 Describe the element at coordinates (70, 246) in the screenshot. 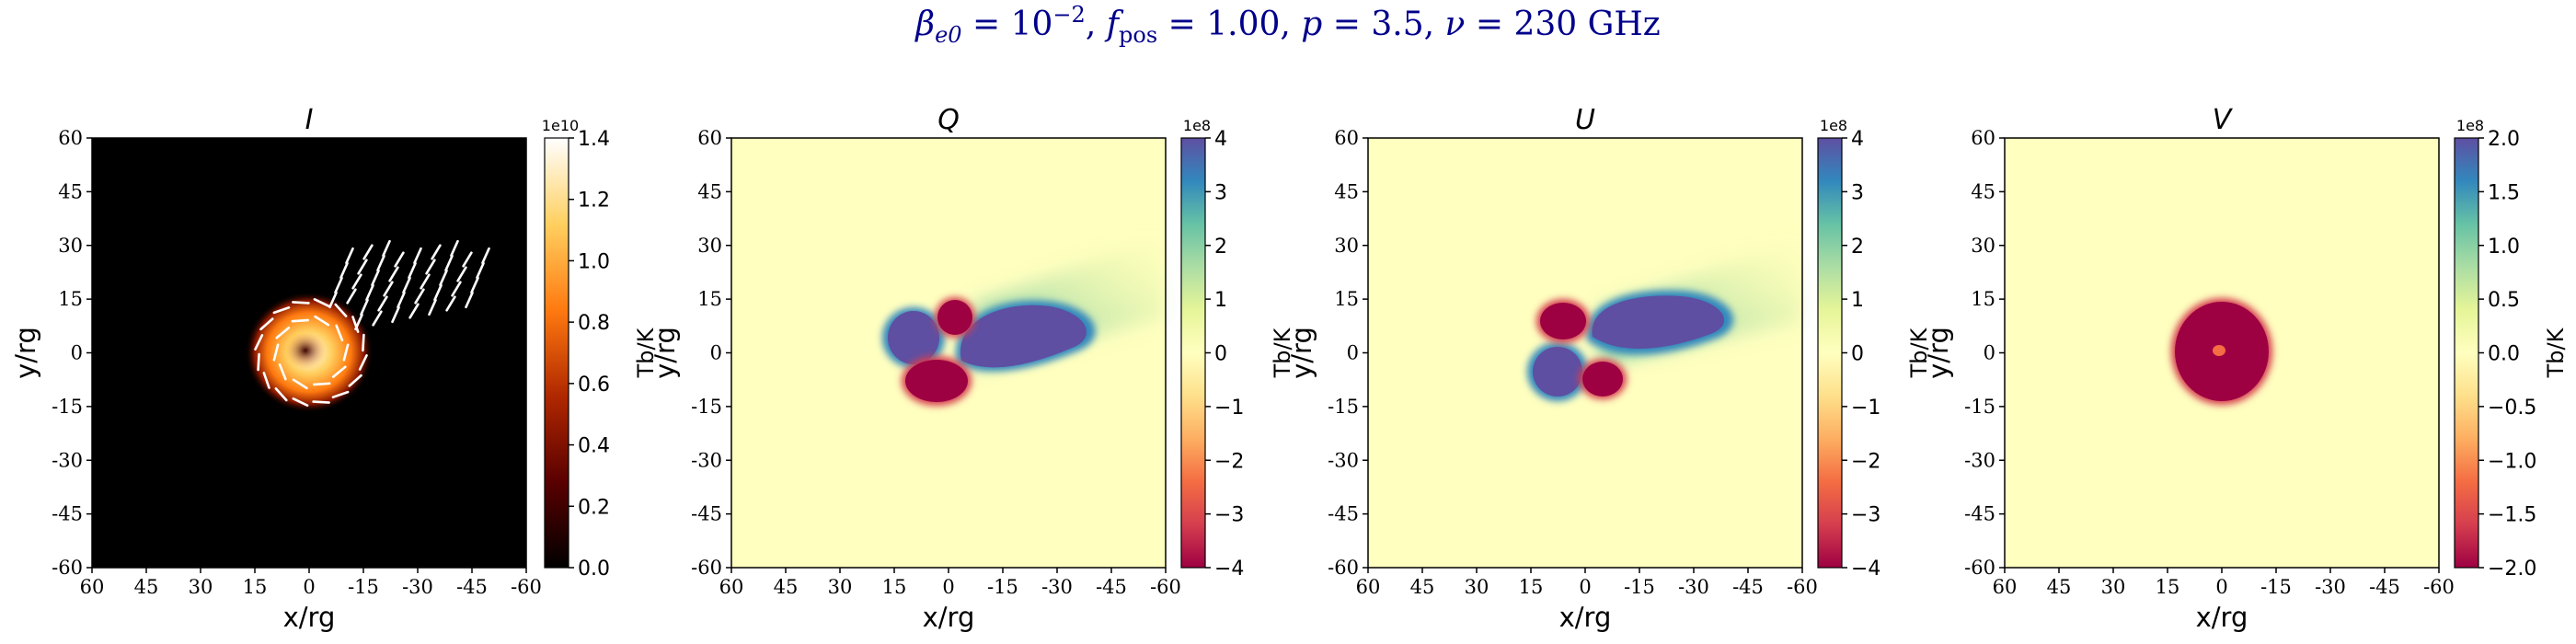

I see `y-tick-label-I: 30` at that location.